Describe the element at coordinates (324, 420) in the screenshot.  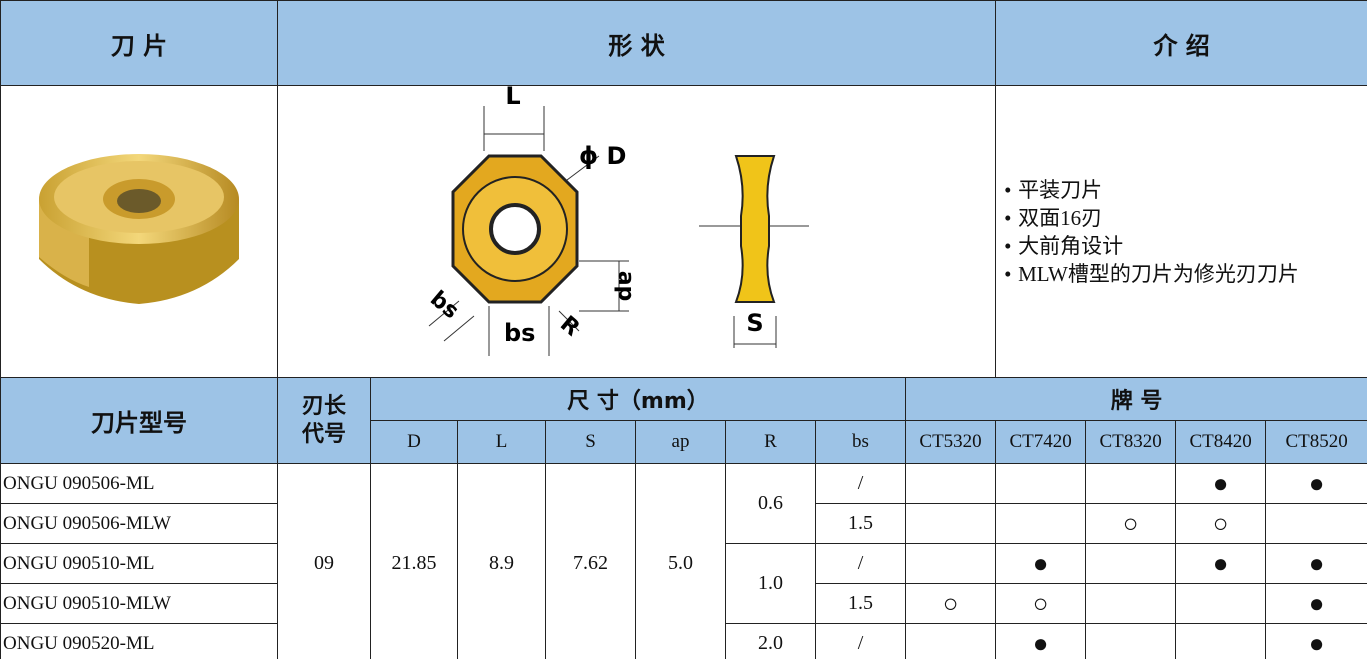
I see `header-cell: 刃长代号` at that location.